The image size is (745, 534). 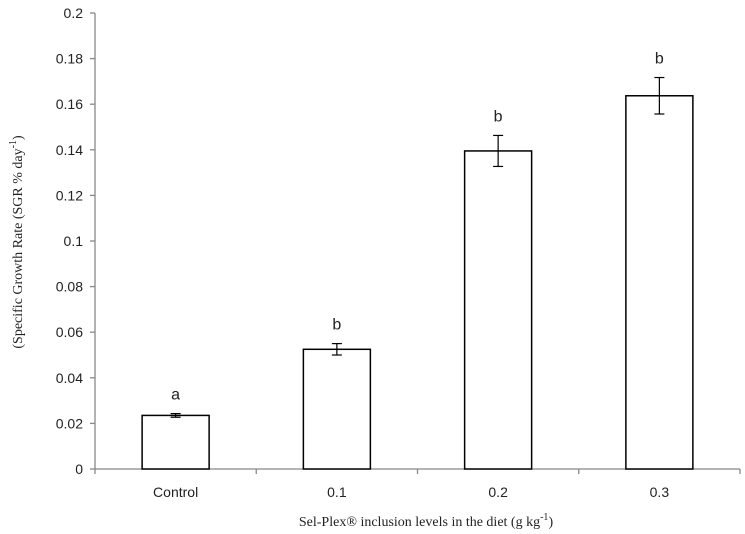 I want to click on x-axis: Control 0.1 0.2 0.3, so click(x=417, y=484).